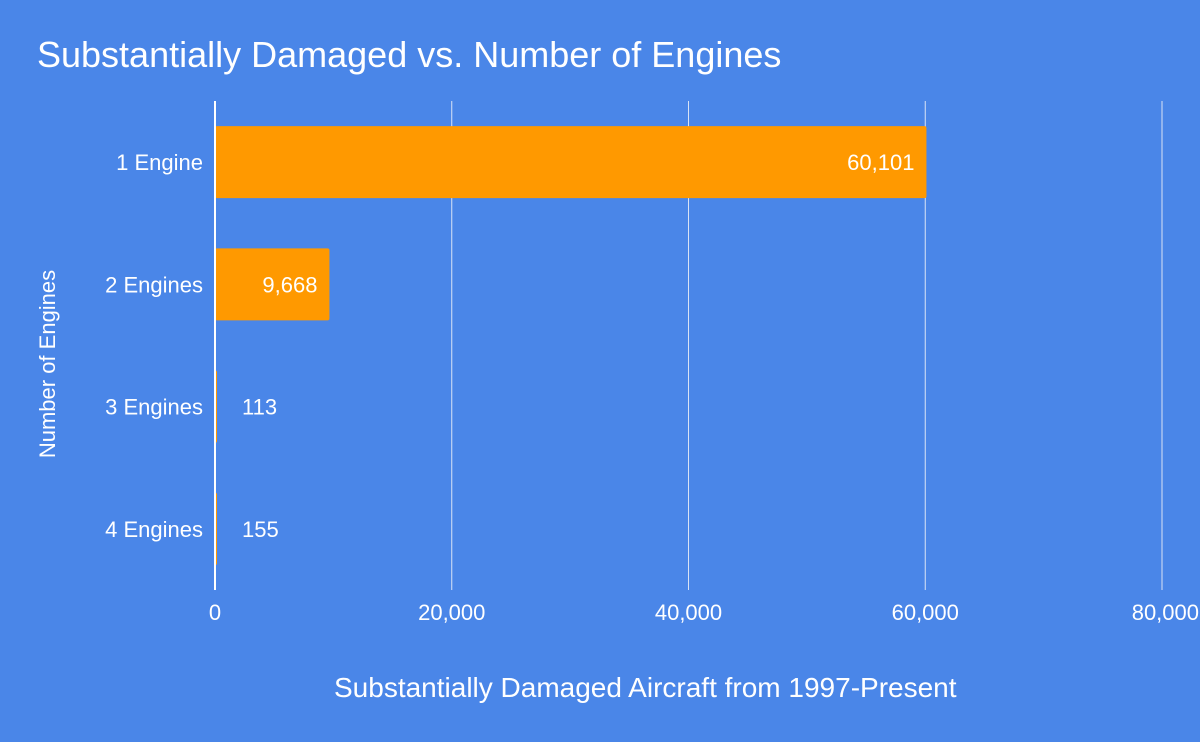 Image resolution: width=1200 pixels, height=742 pixels. What do you see at coordinates (154, 529) in the screenshot?
I see `category-label: 4 Engines` at bounding box center [154, 529].